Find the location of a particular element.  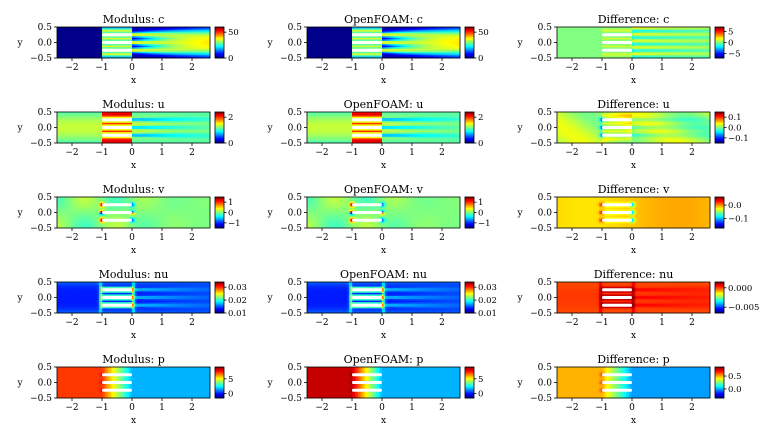

panel-title: Modulus: c is located at coordinates (134, 19).